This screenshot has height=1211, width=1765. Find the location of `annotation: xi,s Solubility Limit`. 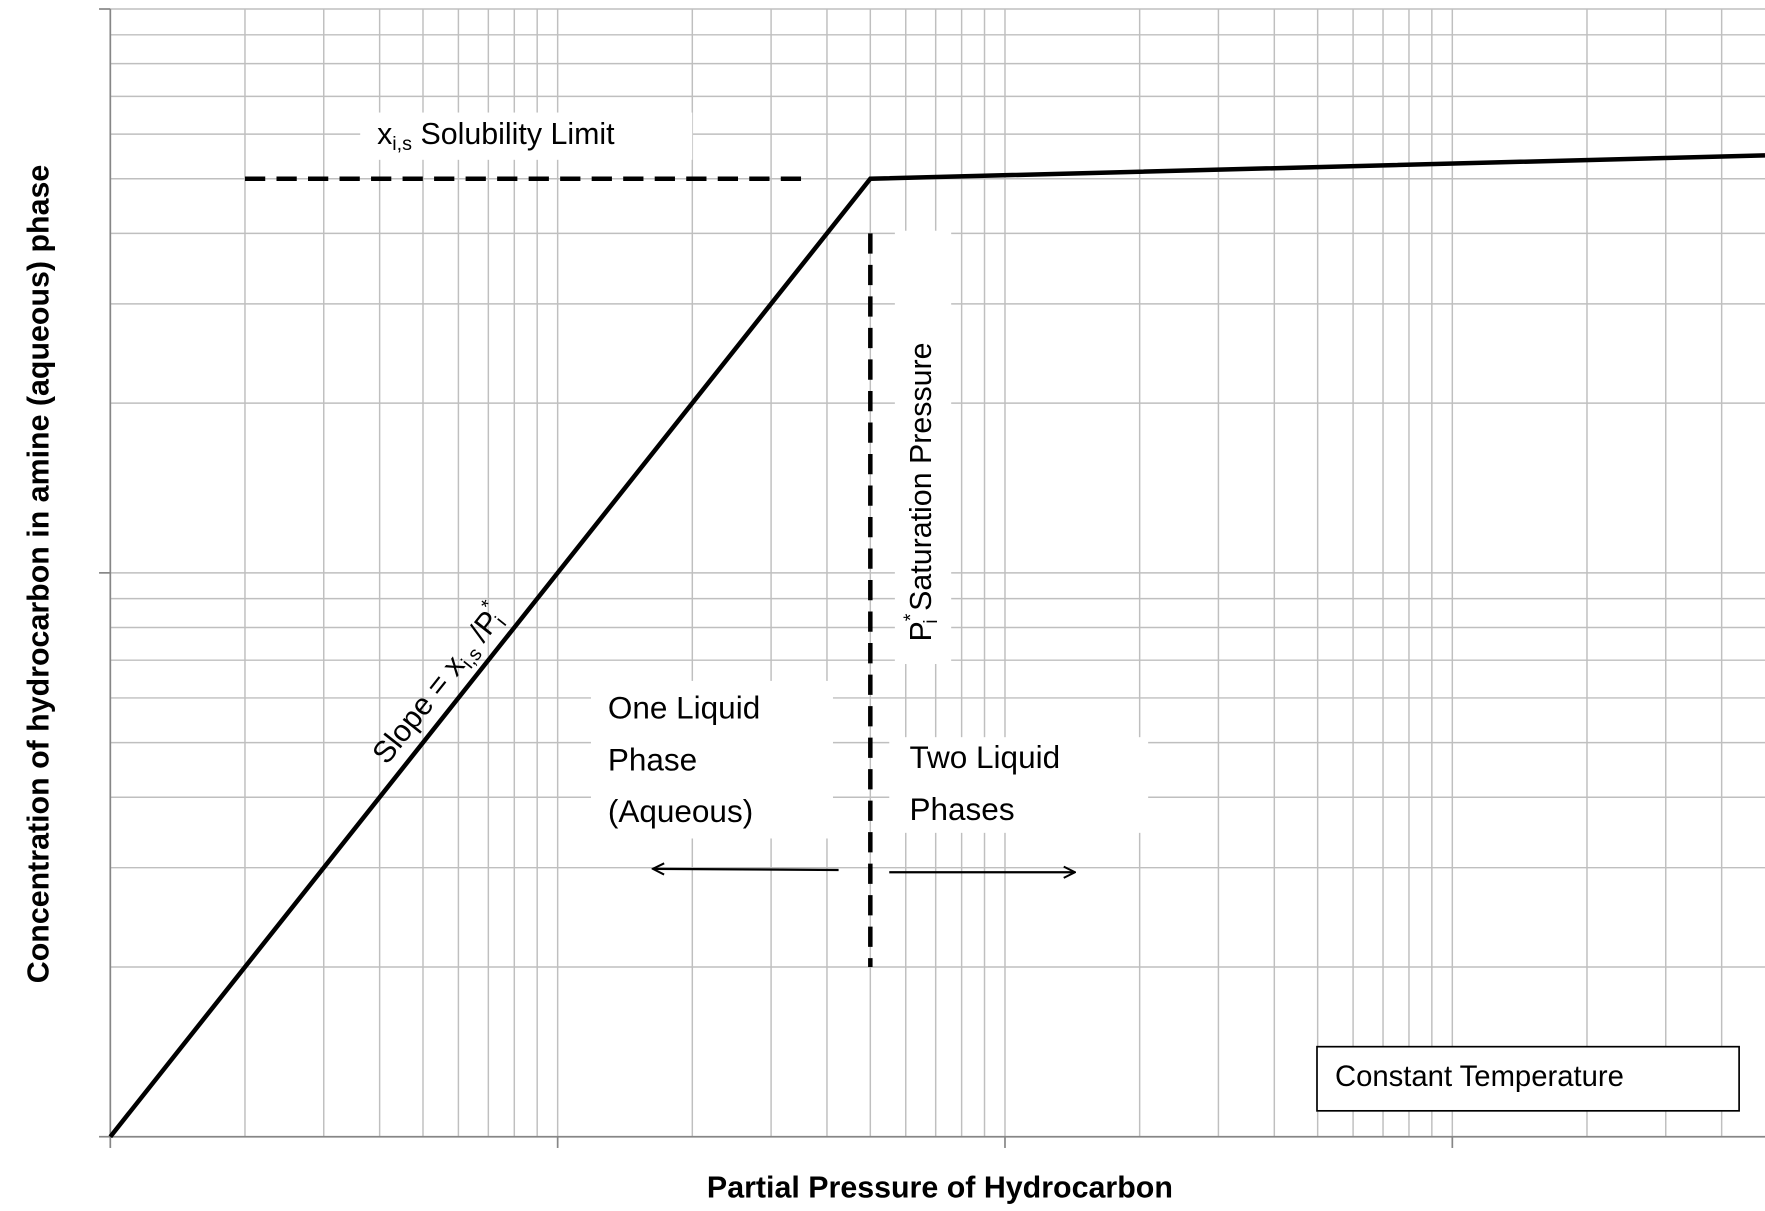

annotation: xi,s Solubility Limit is located at coordinates (496, 136).